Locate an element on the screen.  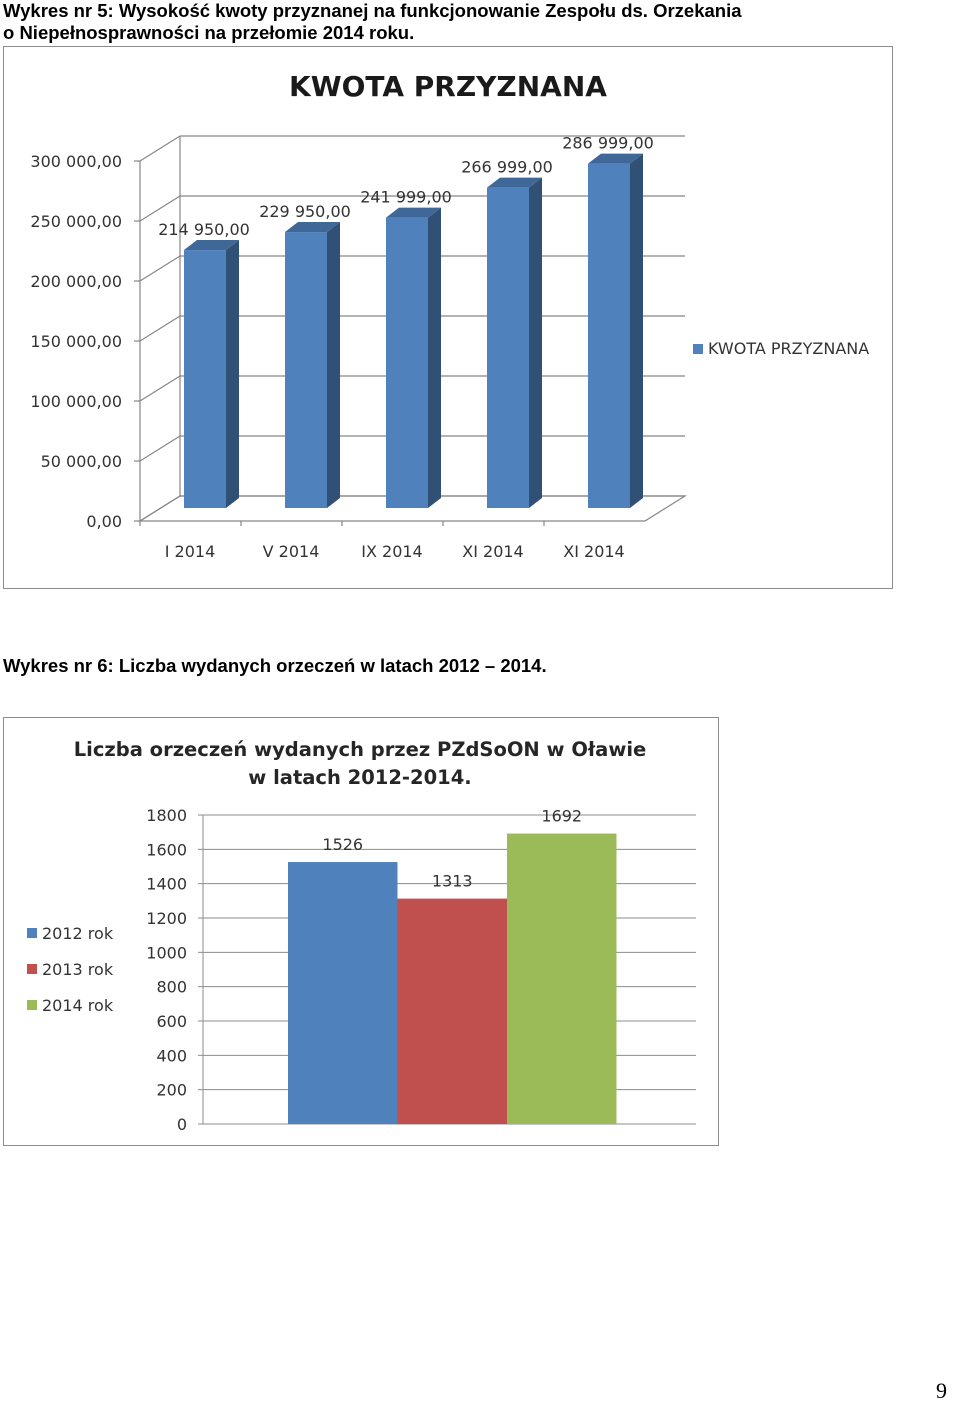
y-tick-label: 800 is located at coordinates (171, 987).